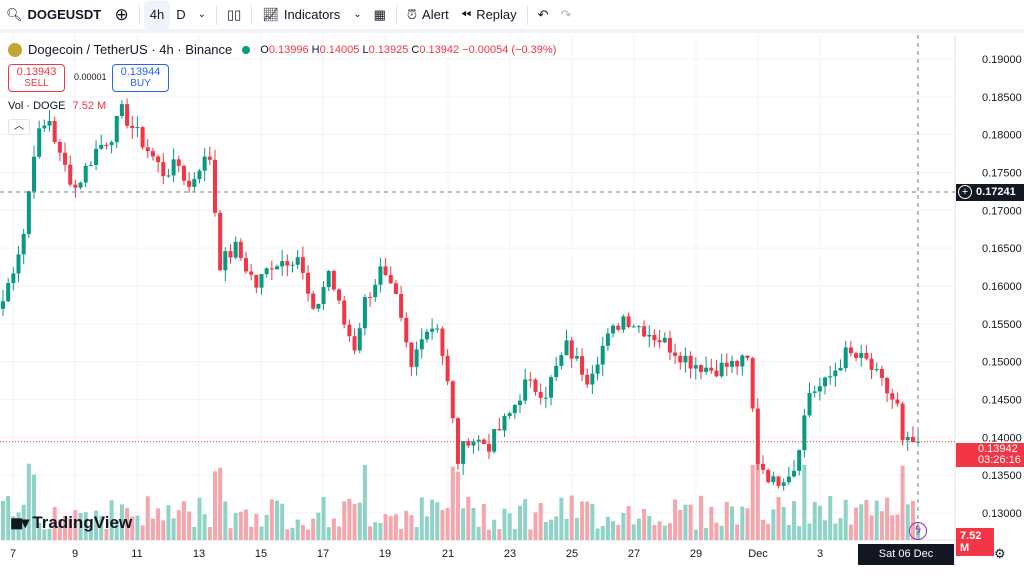  I want to click on redo-icon: ↷, so click(566, 14).